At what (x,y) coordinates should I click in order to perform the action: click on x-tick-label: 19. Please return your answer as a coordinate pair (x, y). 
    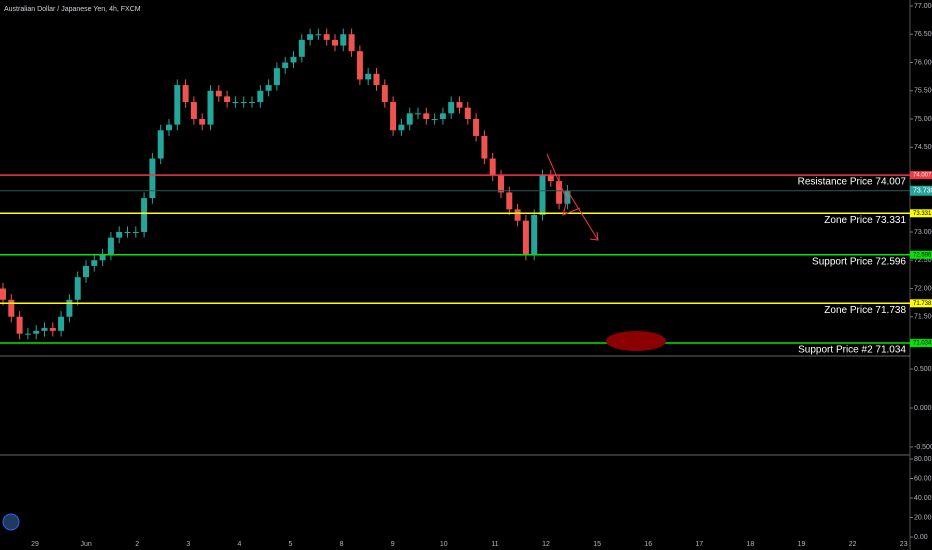
    Looking at the image, I should click on (802, 544).